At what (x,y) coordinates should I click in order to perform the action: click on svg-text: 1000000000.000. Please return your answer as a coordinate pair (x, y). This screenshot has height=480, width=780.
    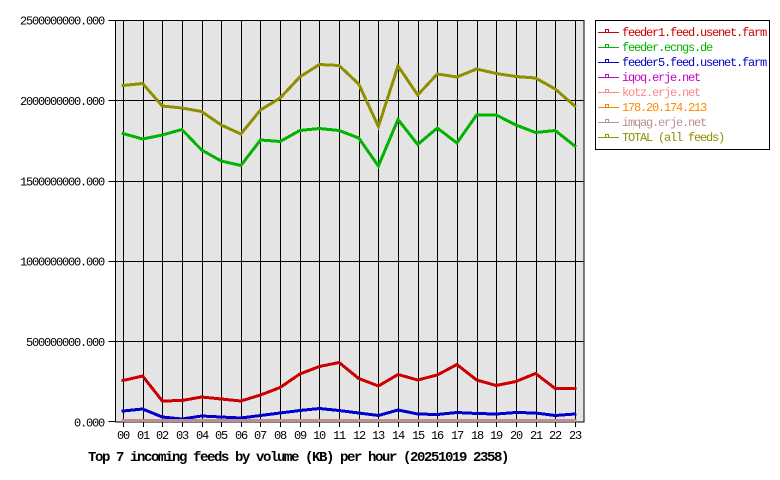
    Looking at the image, I should click on (62, 263).